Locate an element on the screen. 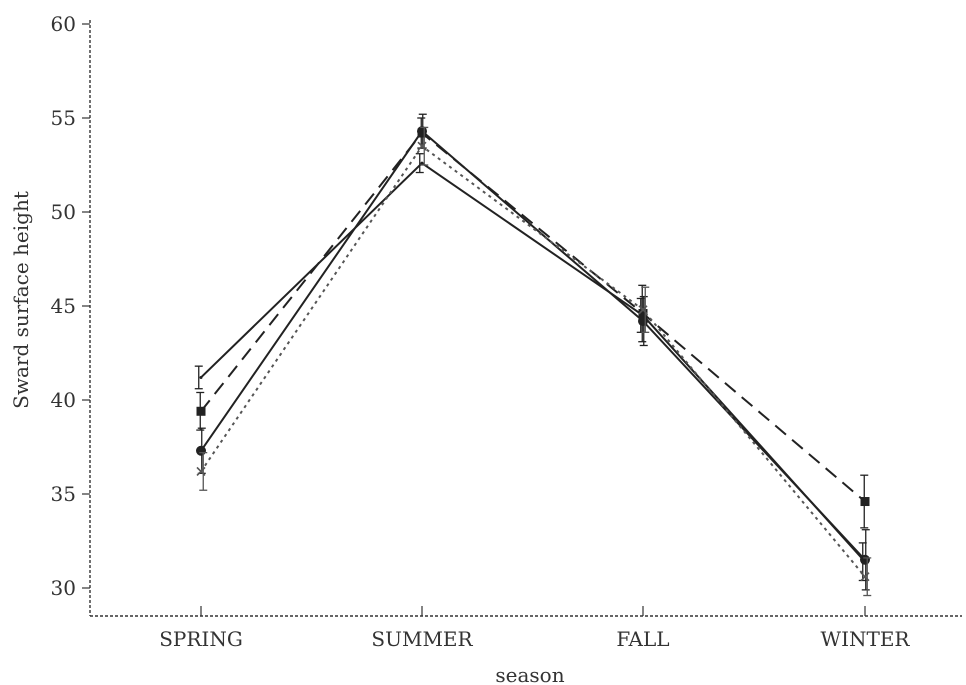 This screenshot has height=685, width=966. y-tick-label: 60 is located at coordinates (63, 24).